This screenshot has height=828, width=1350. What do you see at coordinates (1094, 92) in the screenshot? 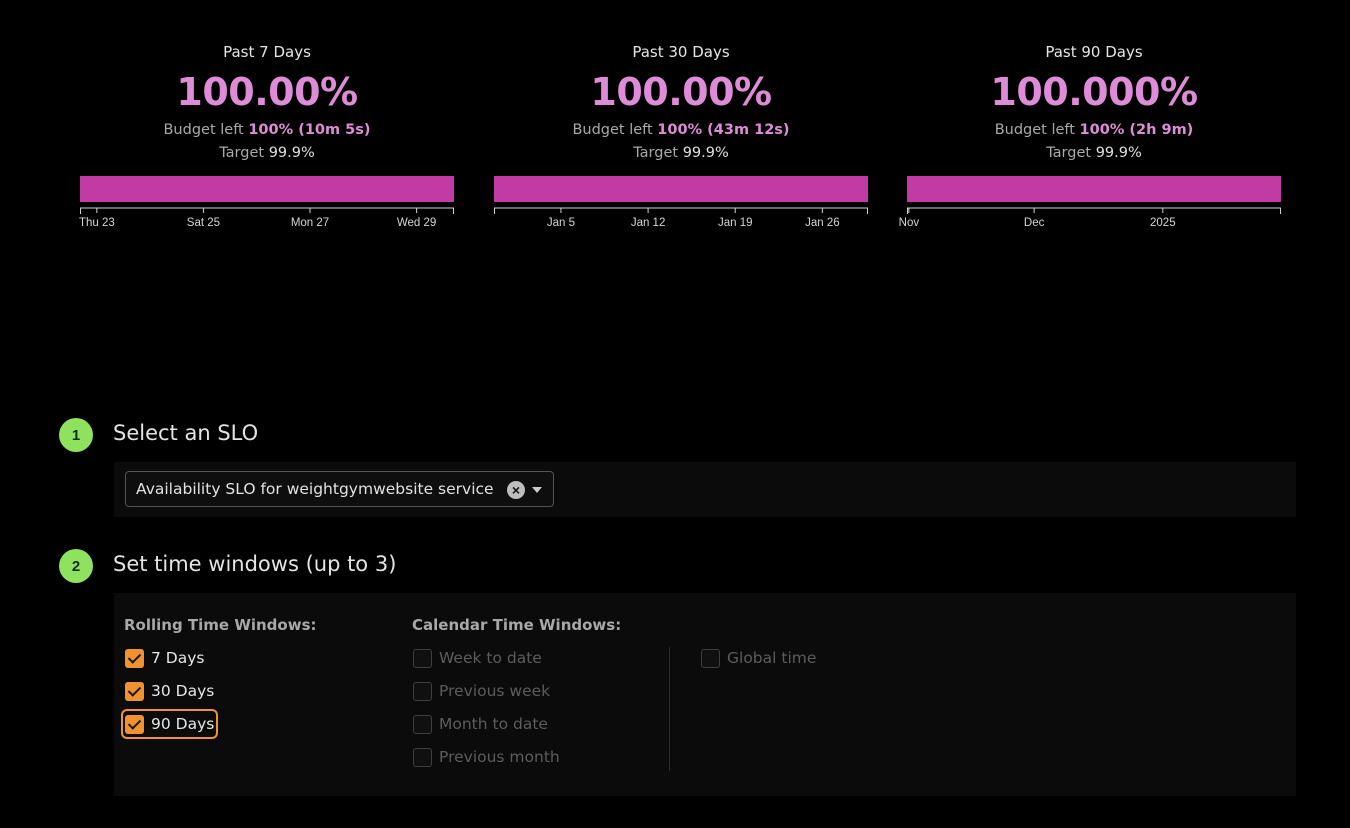
I see `slo-value: 100.000%` at bounding box center [1094, 92].